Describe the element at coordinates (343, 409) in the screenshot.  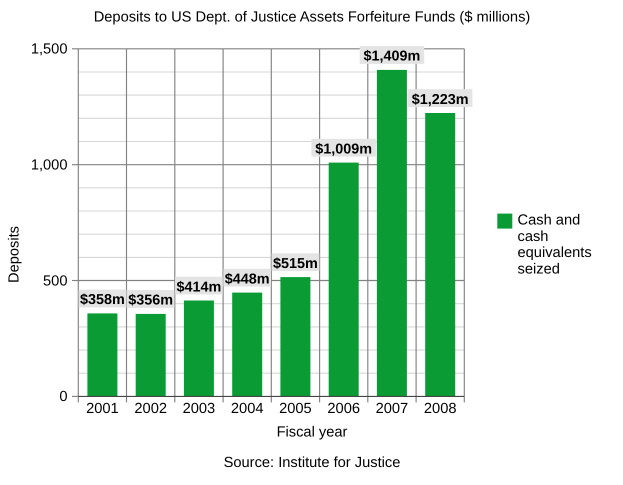
I see `svg-text: 2006` at that location.